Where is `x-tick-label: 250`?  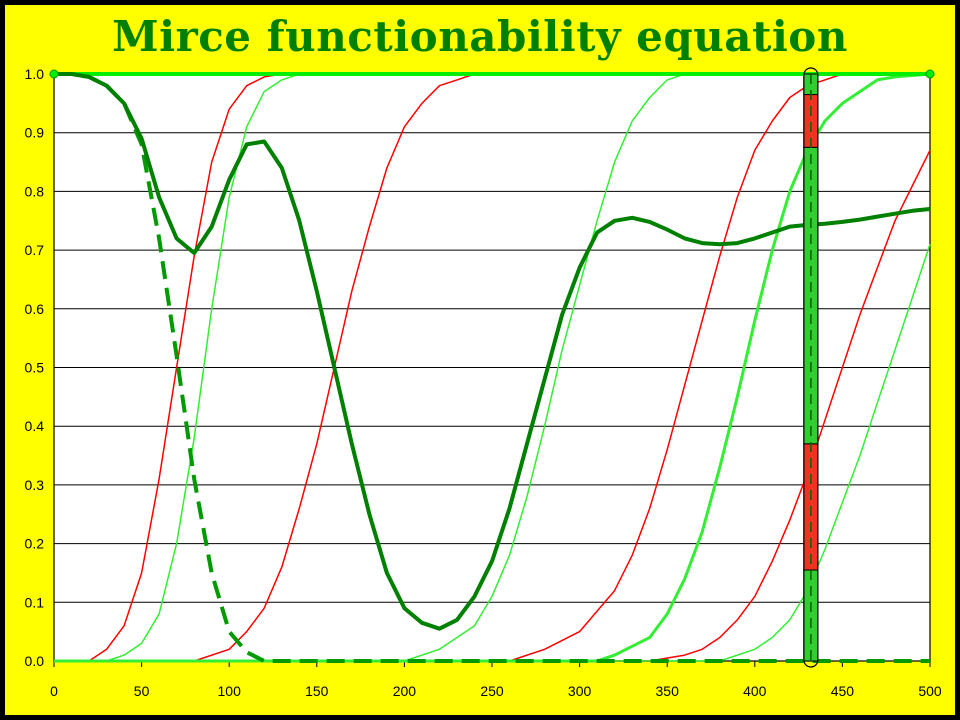
x-tick-label: 250 is located at coordinates (492, 691).